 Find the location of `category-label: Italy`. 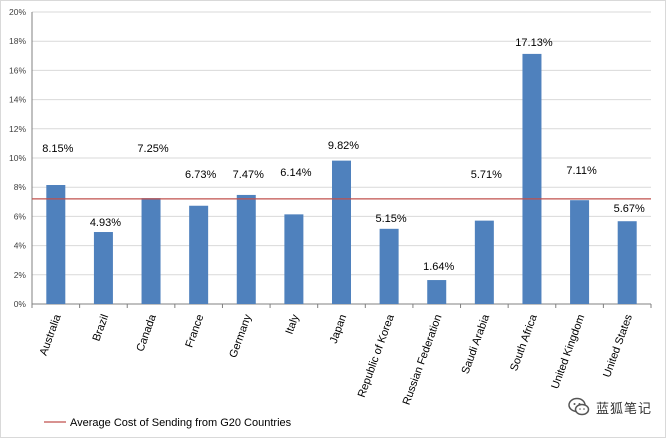

category-label: Italy is located at coordinates (293, 324).